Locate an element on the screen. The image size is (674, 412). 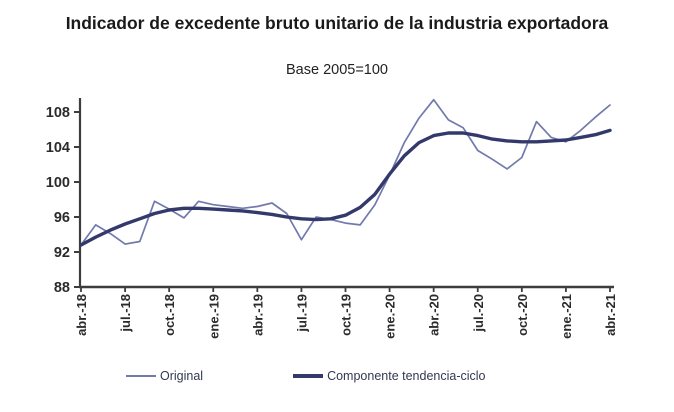
y-tick-label: 108 is located at coordinates (58, 113).